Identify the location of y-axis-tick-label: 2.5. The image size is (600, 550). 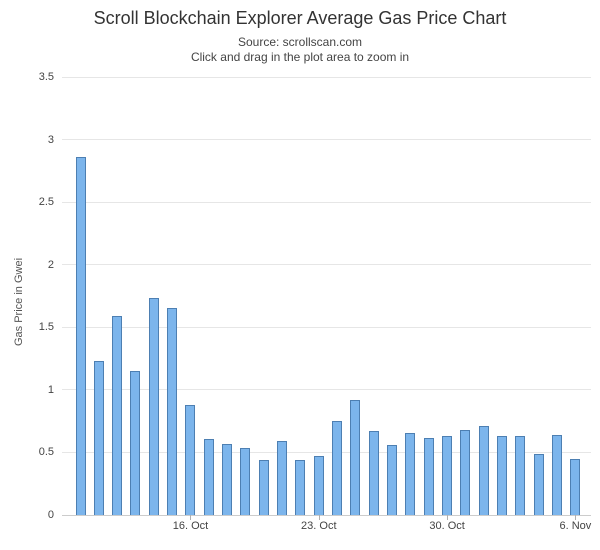
(46, 202).